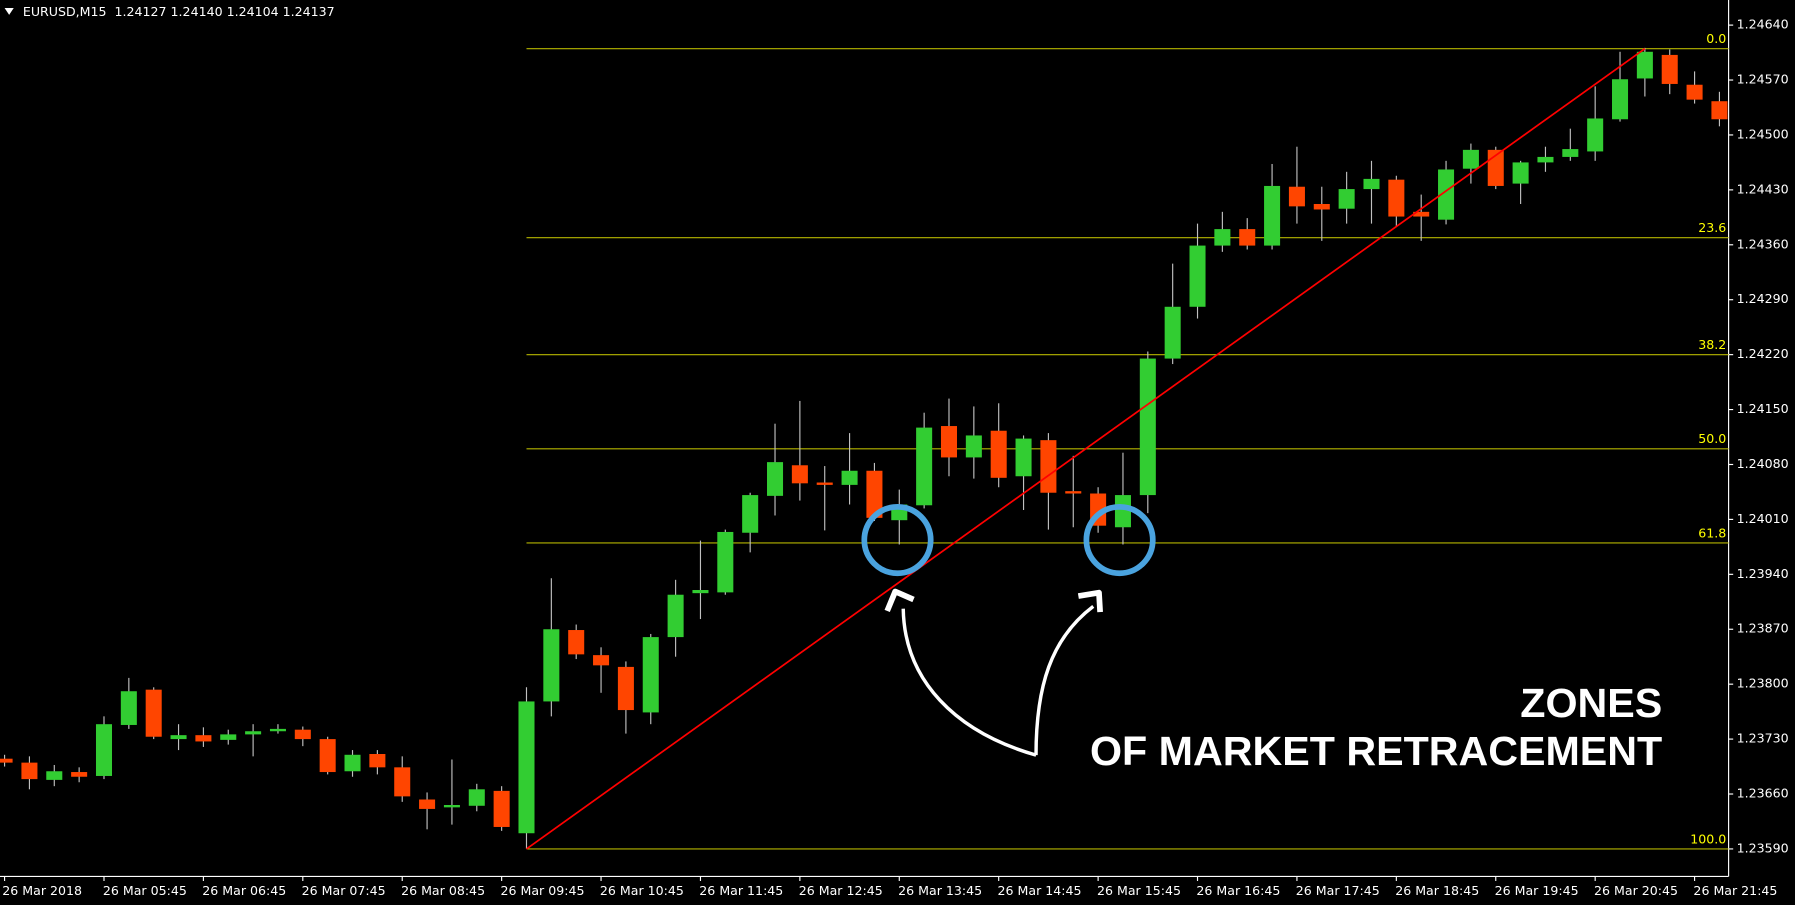 This screenshot has height=905, width=1795. What do you see at coordinates (1763, 243) in the screenshot?
I see `y-tick-label: 1.24360` at bounding box center [1763, 243].